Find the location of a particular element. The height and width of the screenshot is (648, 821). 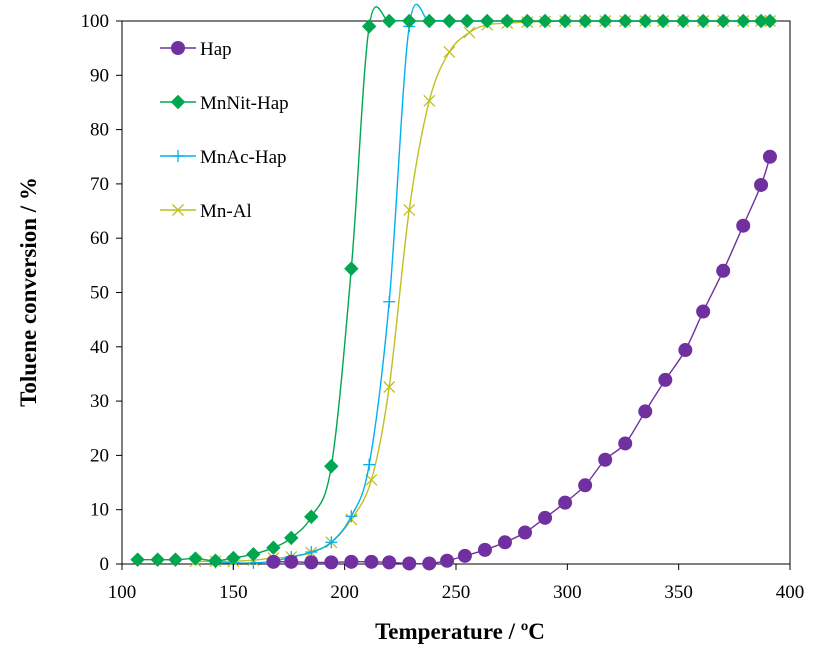

x-axis-title: Temperature / ºC is located at coordinates (460, 631).